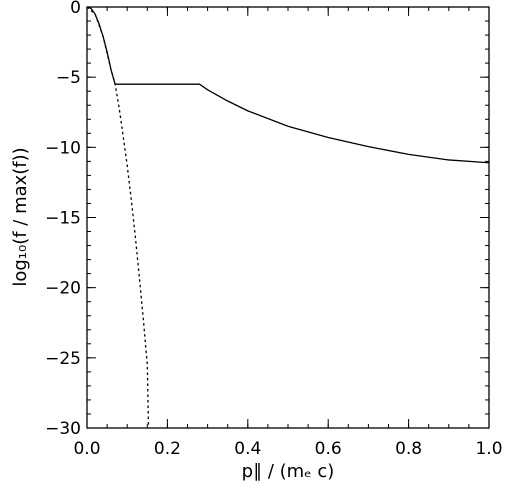  What do you see at coordinates (288, 471) in the screenshot?
I see `x-axis-label: p∥ / (mₑ c)` at bounding box center [288, 471].